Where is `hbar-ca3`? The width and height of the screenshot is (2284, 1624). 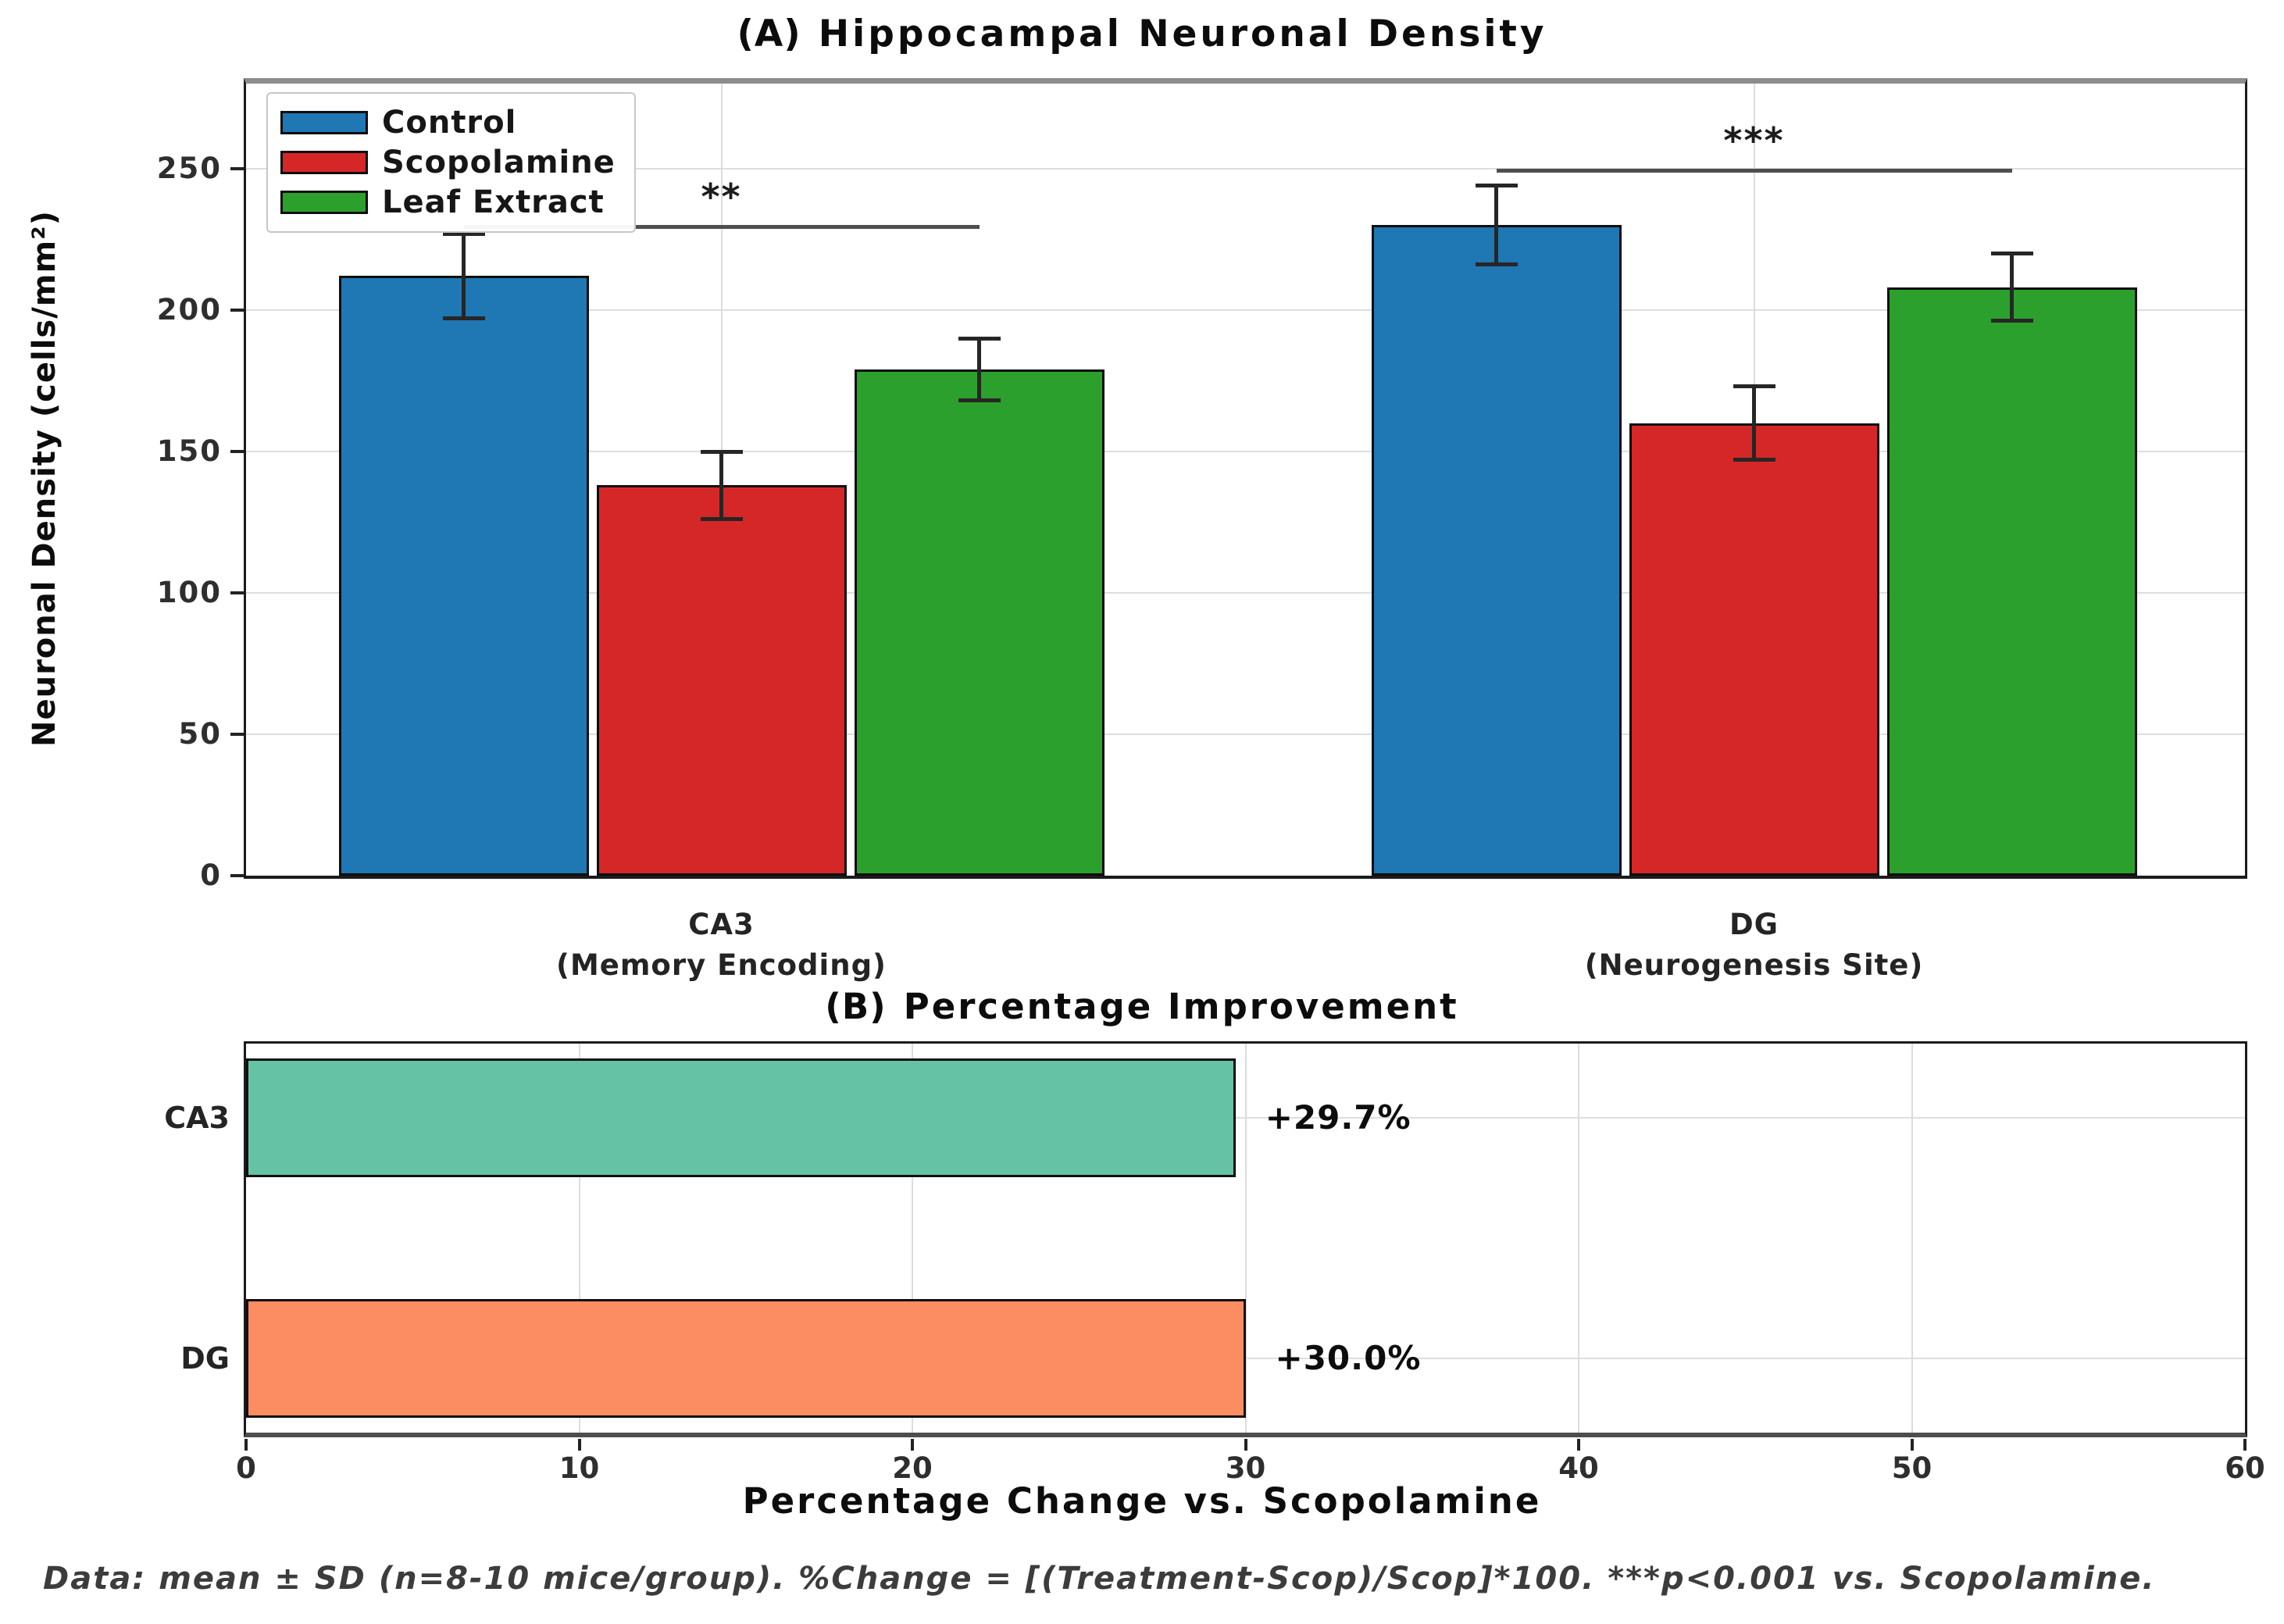
hbar-ca3 is located at coordinates (741, 1117).